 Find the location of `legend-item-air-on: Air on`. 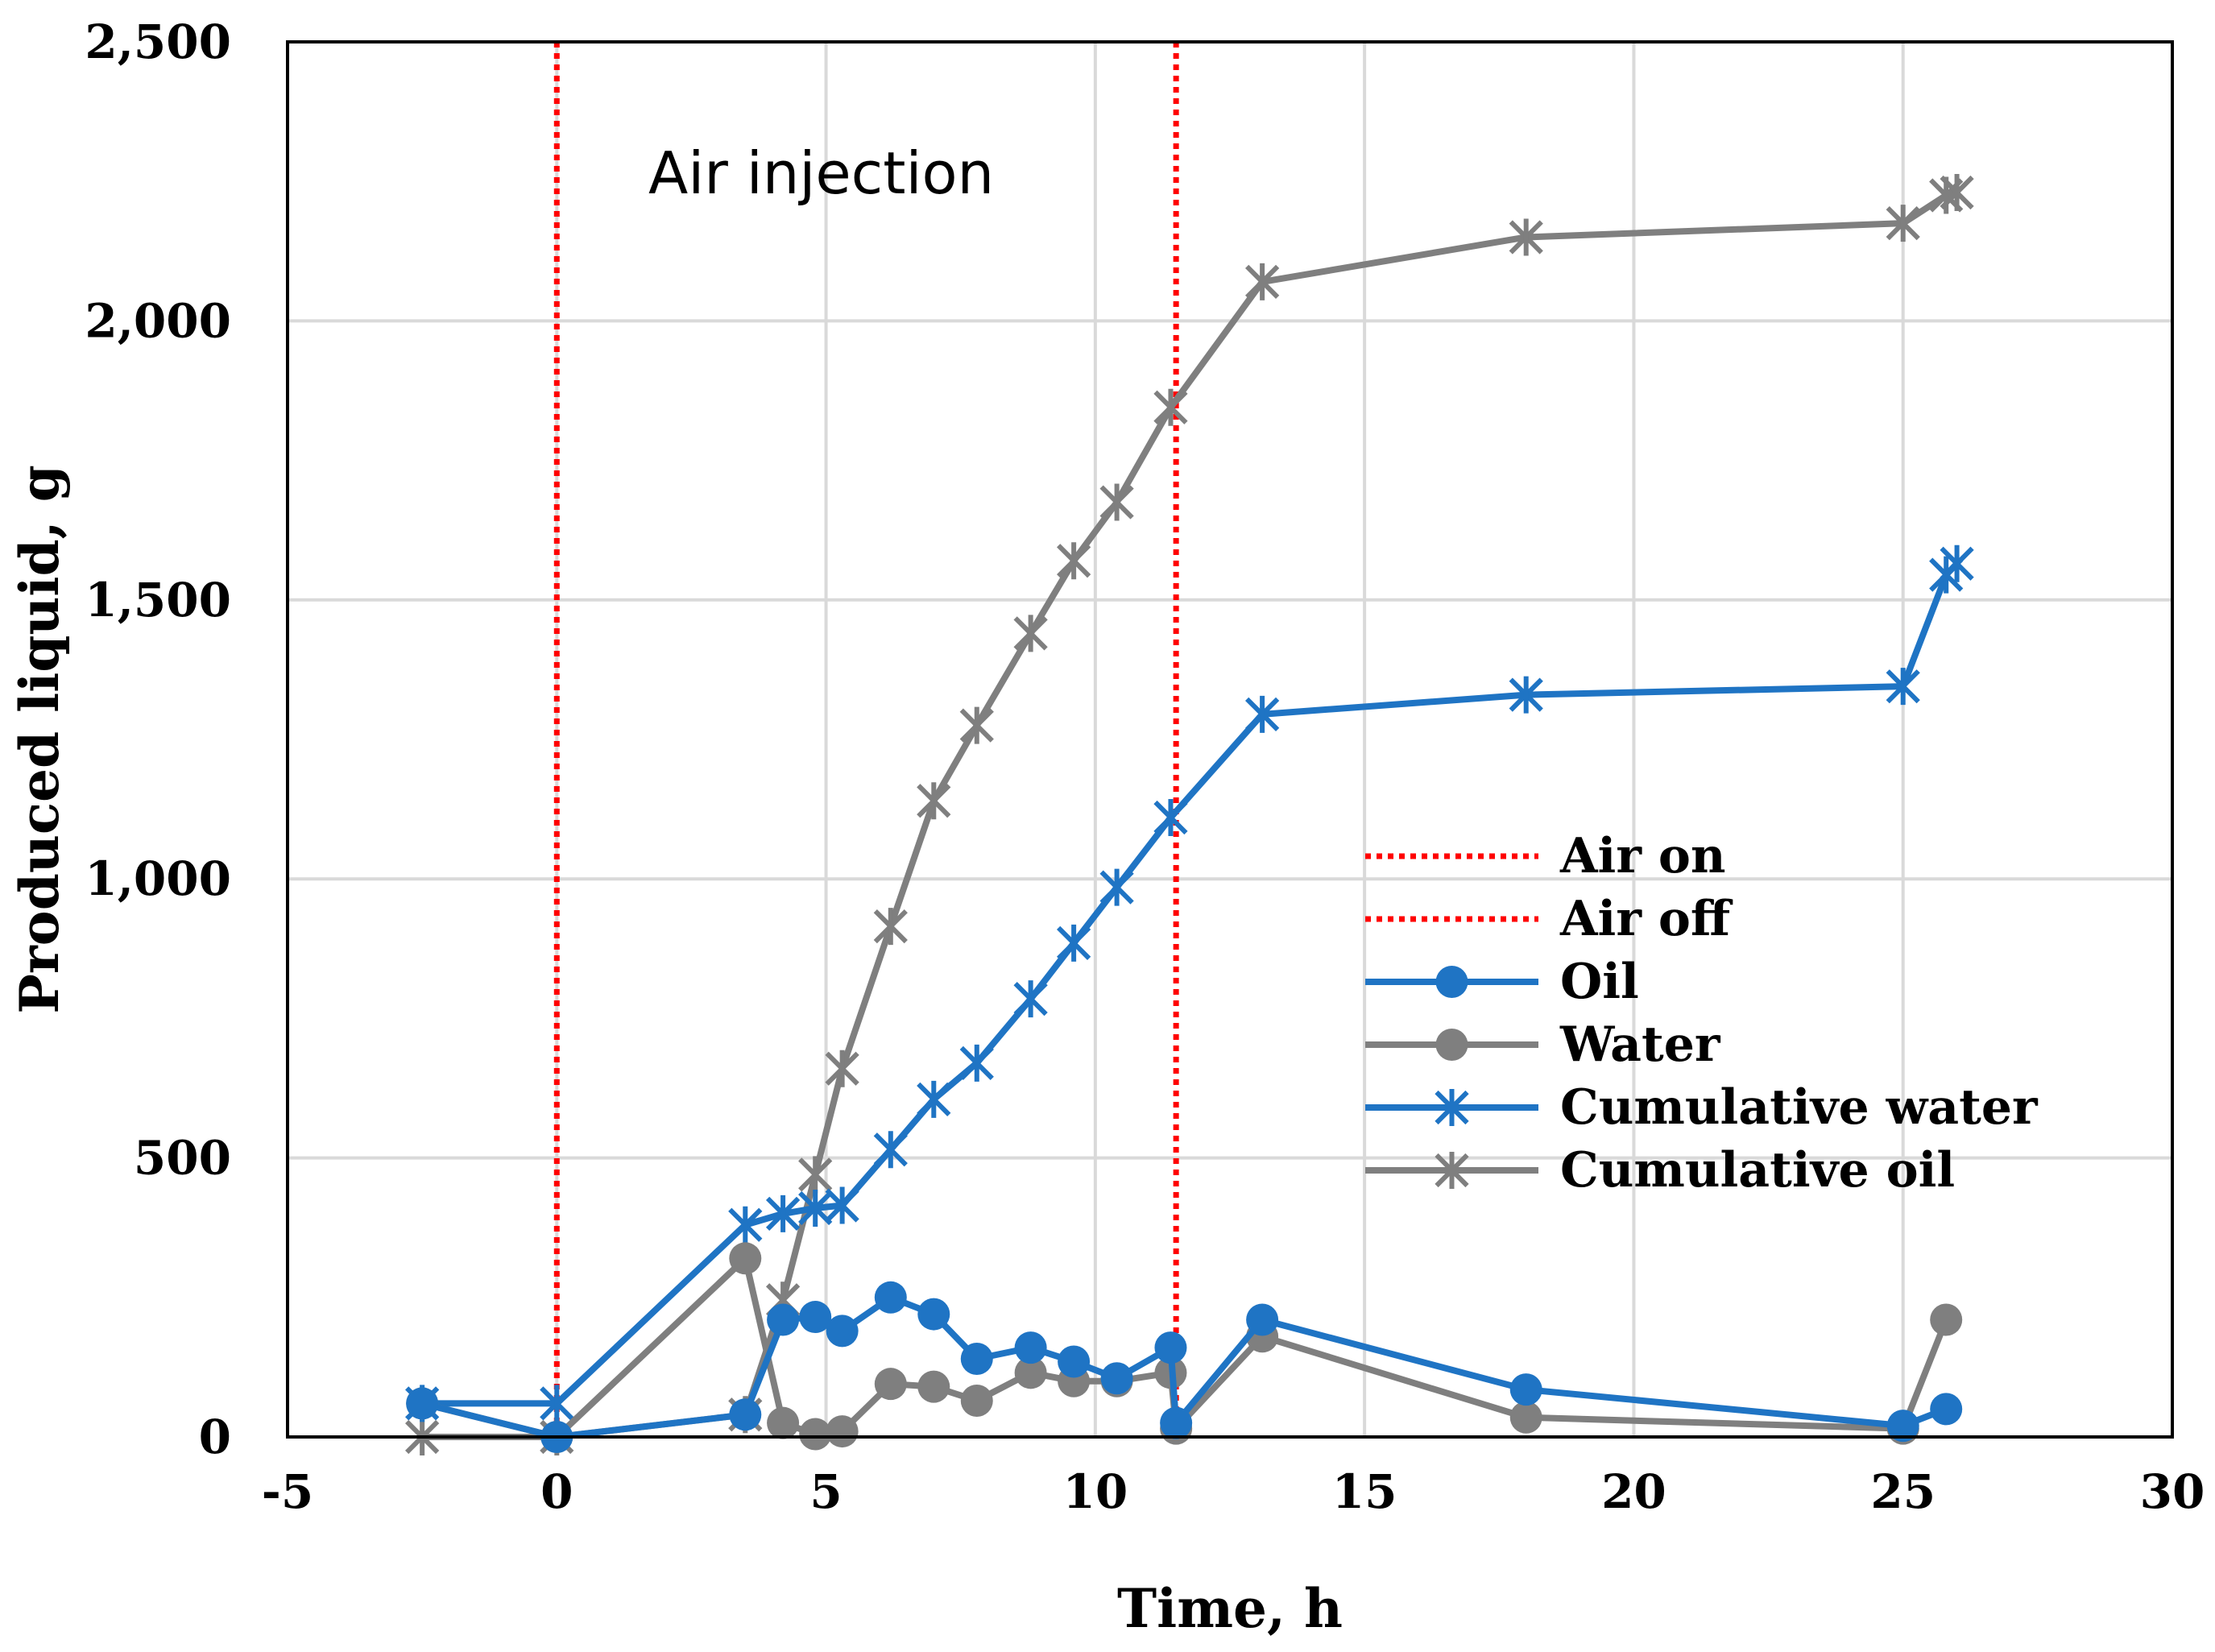

legend-item-air-on: Air on is located at coordinates (1545, 856).